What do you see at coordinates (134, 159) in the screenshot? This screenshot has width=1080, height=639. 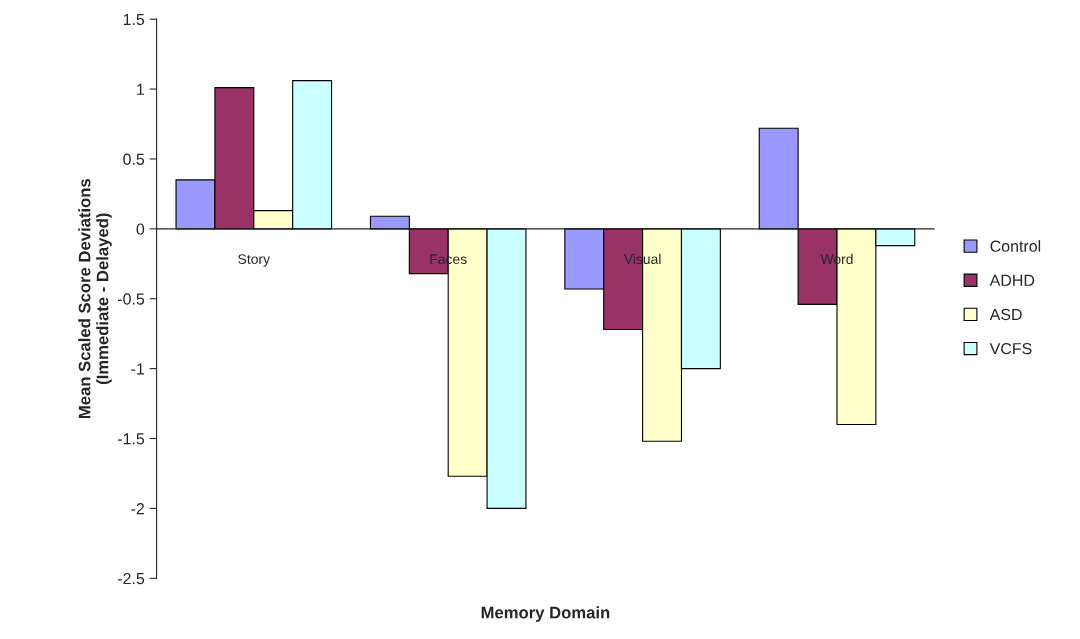 I see `y-tick-label: 0.5` at bounding box center [134, 159].